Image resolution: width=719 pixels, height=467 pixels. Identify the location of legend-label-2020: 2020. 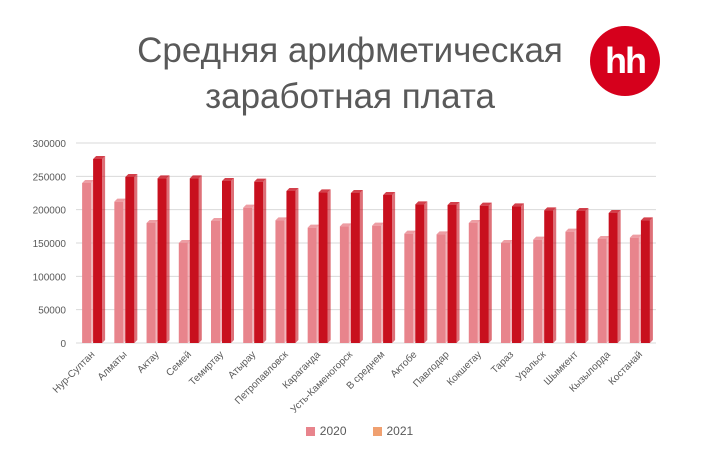
(333, 431).